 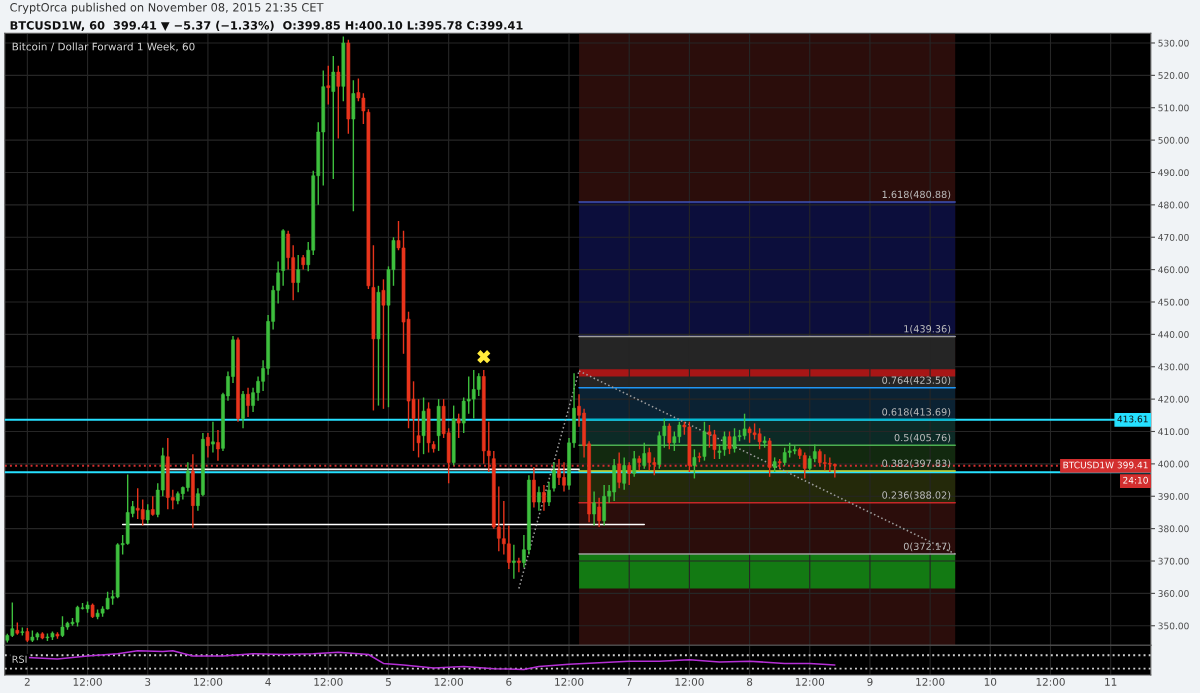 I want to click on annotation: 1(439.36), so click(x=927, y=329).